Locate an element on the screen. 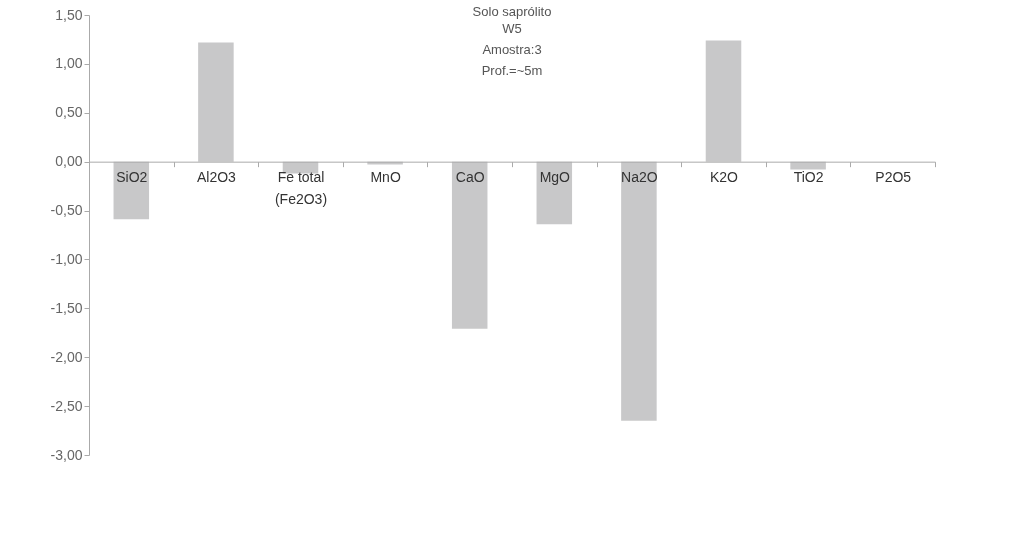 This screenshot has height=535, width=1029. y-tick-label: -2,50 is located at coordinates (66, 405).